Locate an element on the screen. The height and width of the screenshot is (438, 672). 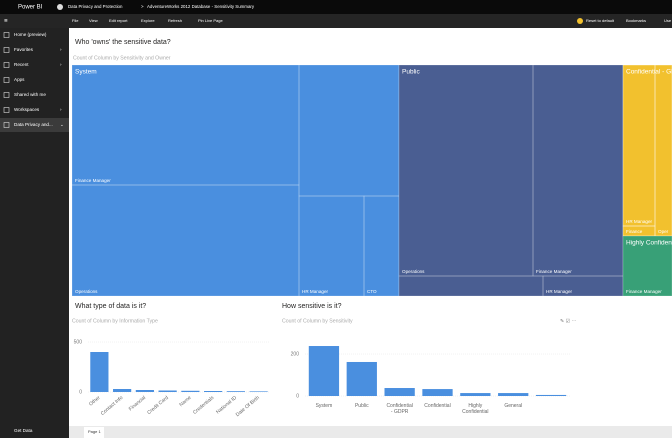
page-tab-active is located at coordinates (94, 432).